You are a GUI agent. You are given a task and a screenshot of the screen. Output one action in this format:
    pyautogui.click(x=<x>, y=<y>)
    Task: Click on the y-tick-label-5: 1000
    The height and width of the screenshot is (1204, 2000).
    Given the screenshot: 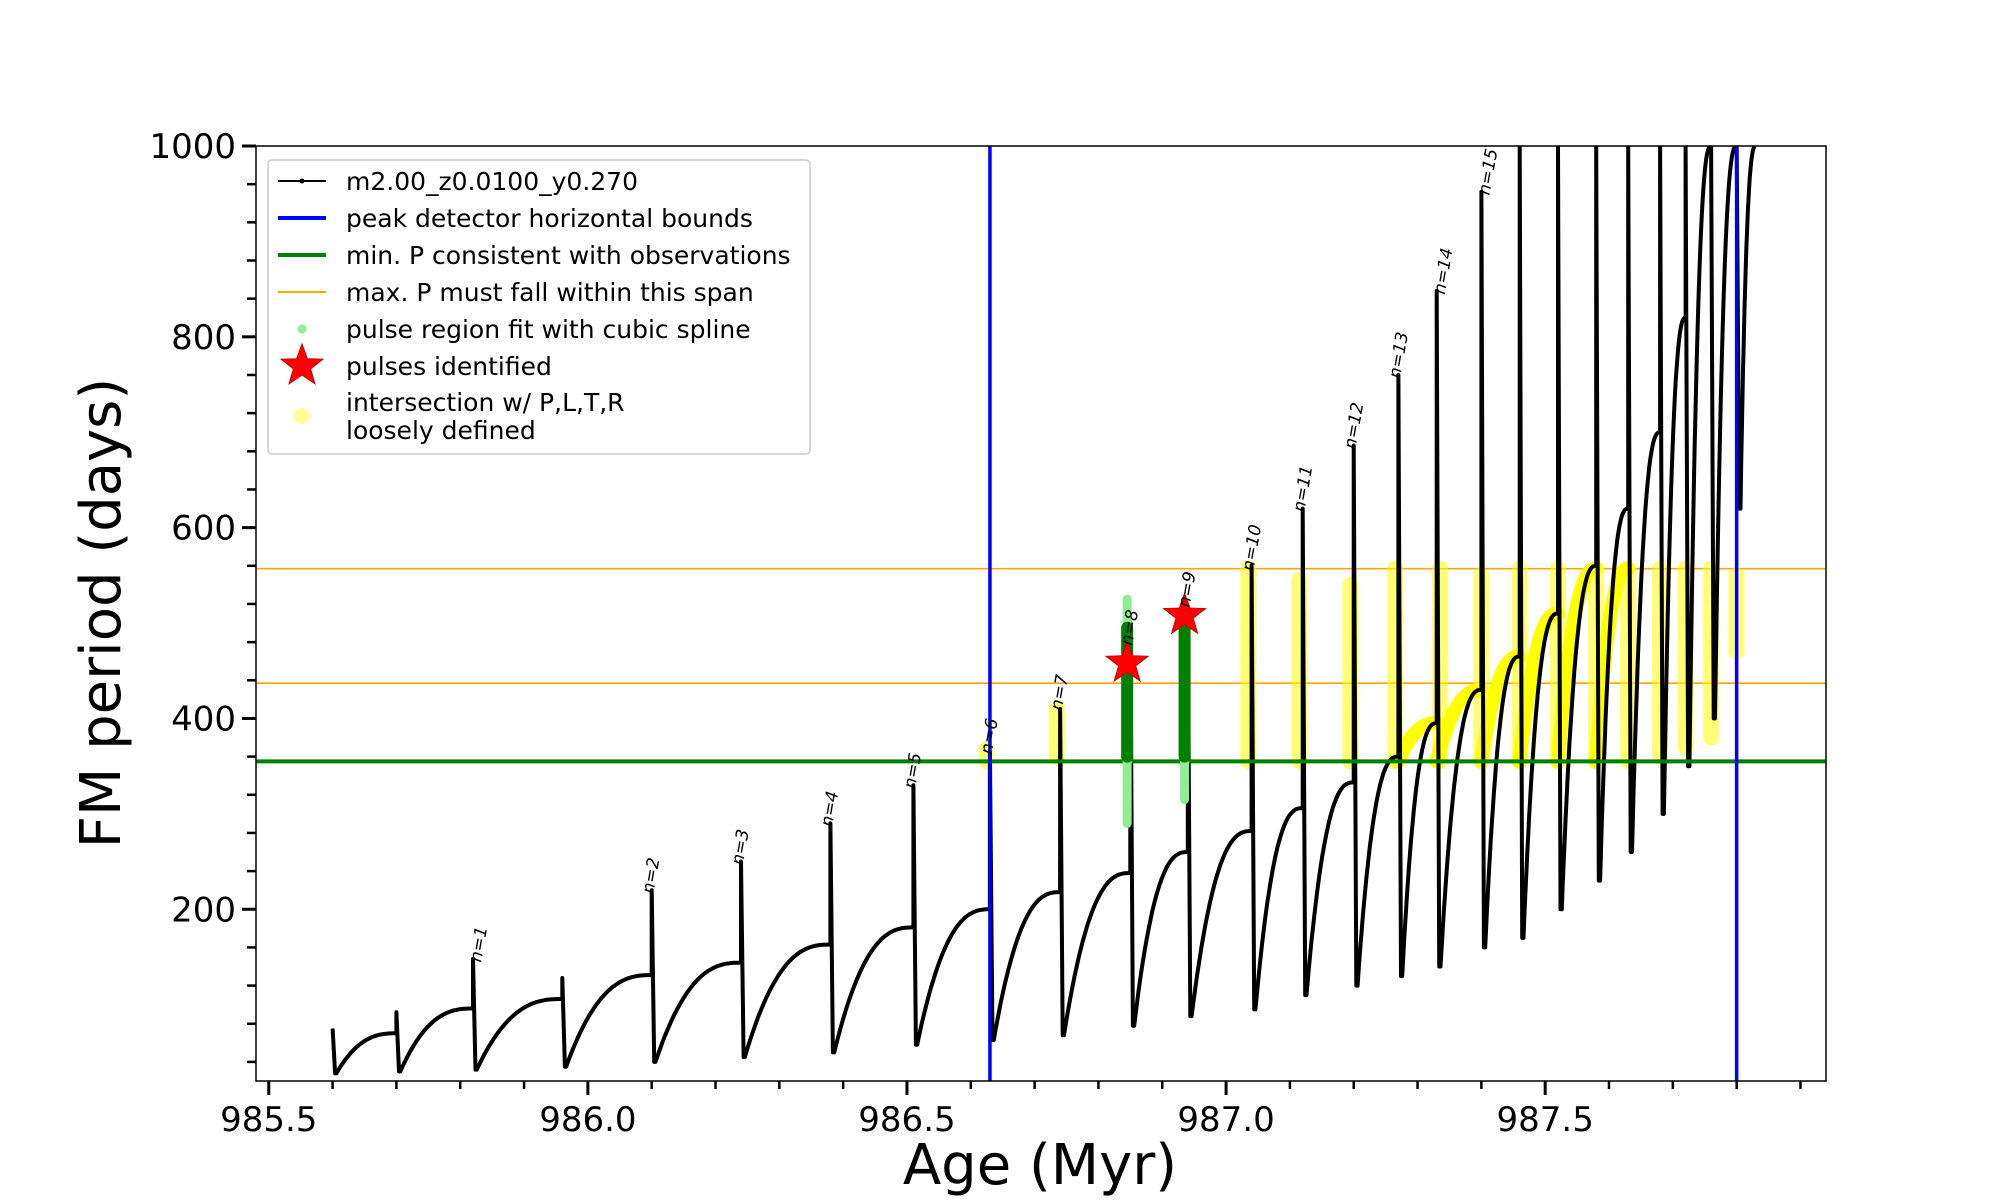 What is the action you would take?
    pyautogui.click(x=192, y=147)
    